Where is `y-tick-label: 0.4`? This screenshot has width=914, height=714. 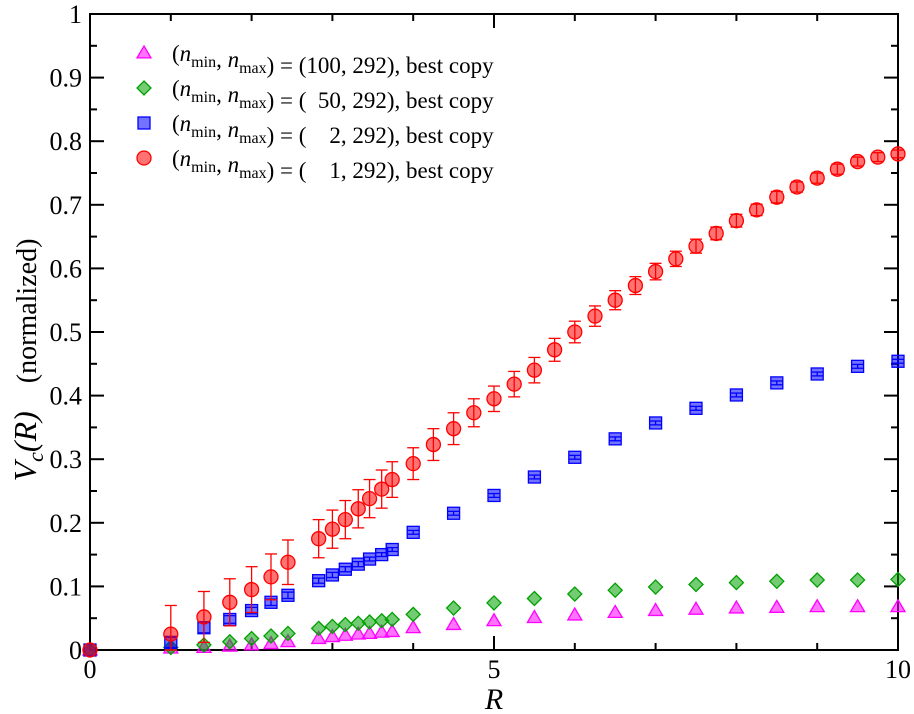 y-tick-label: 0.4 is located at coordinates (66, 396).